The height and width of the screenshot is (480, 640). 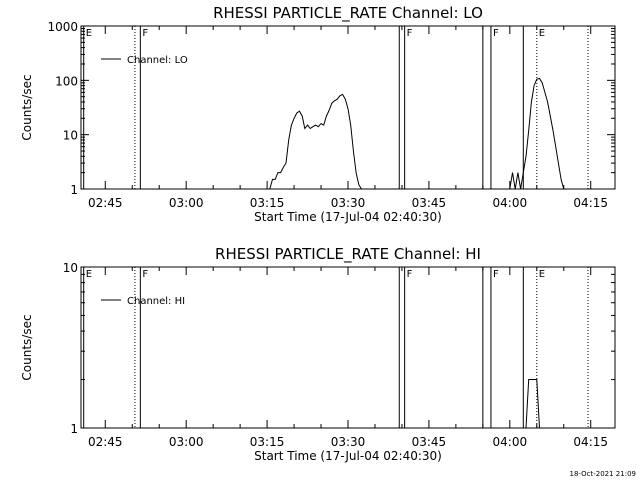 What do you see at coordinates (66, 81) in the screenshot?
I see `y-tick-label: 100` at bounding box center [66, 81].